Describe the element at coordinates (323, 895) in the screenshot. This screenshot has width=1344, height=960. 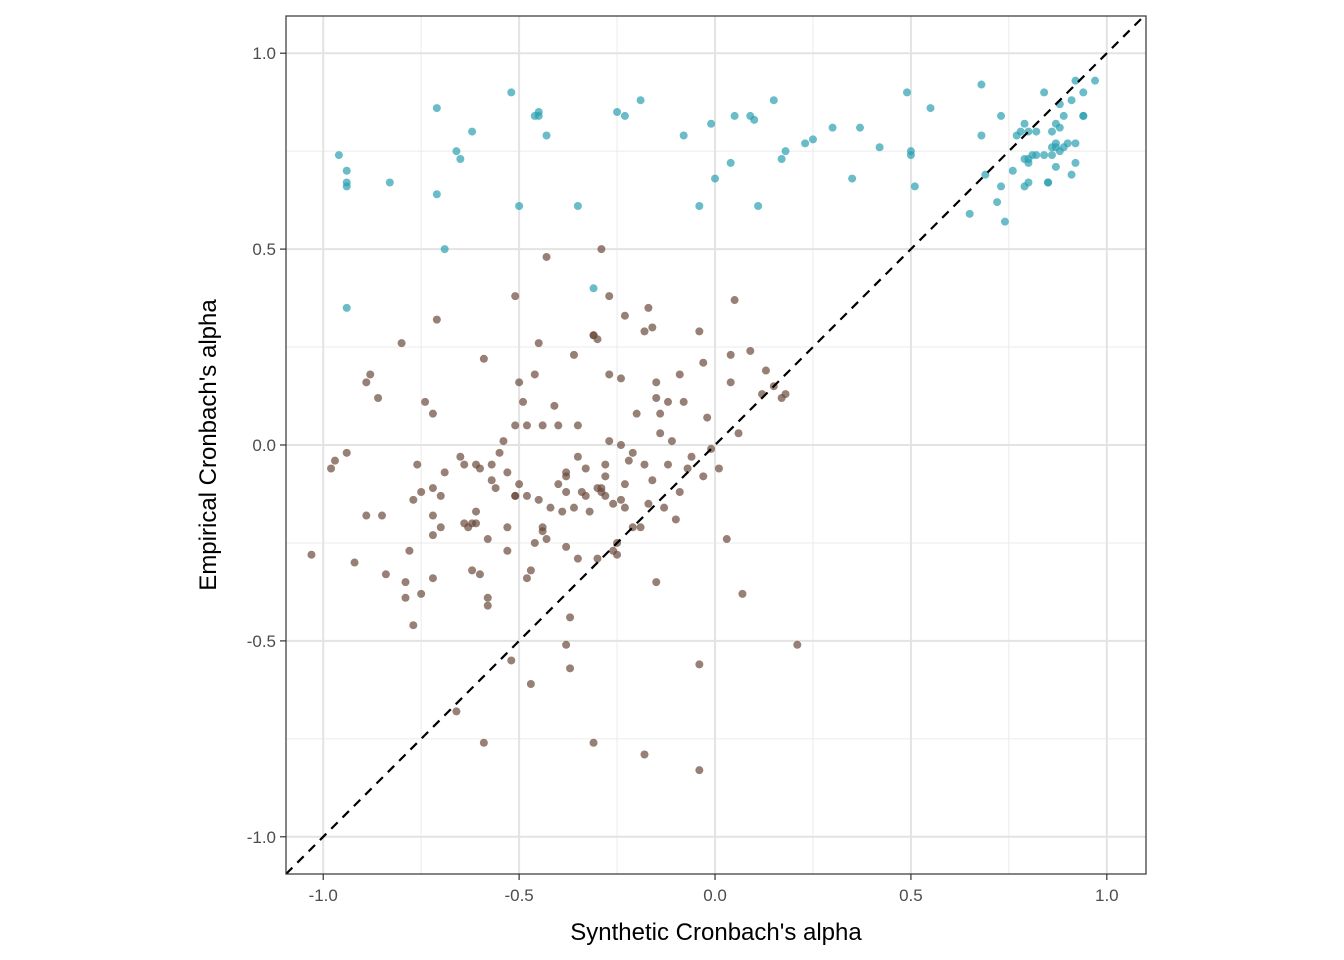
I see `x-tick-label: -1.0` at that location.